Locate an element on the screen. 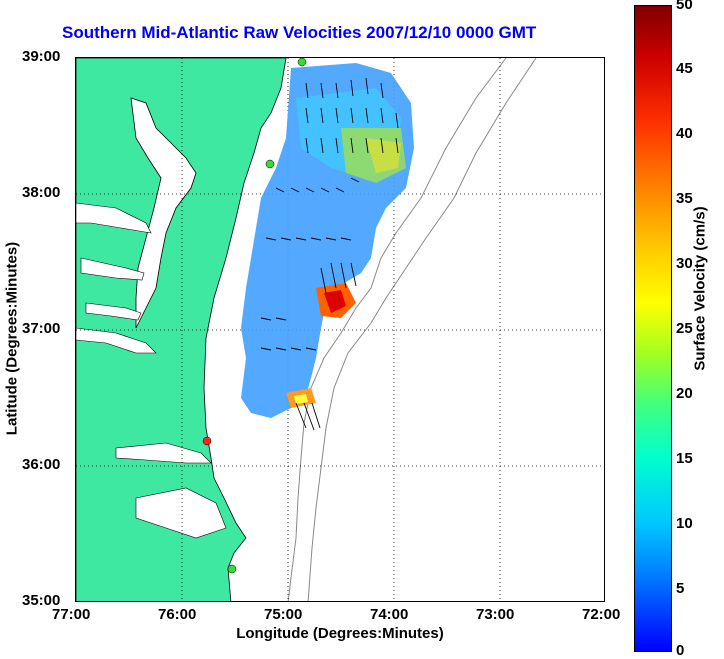  river-james is located at coordinates (116, 340).